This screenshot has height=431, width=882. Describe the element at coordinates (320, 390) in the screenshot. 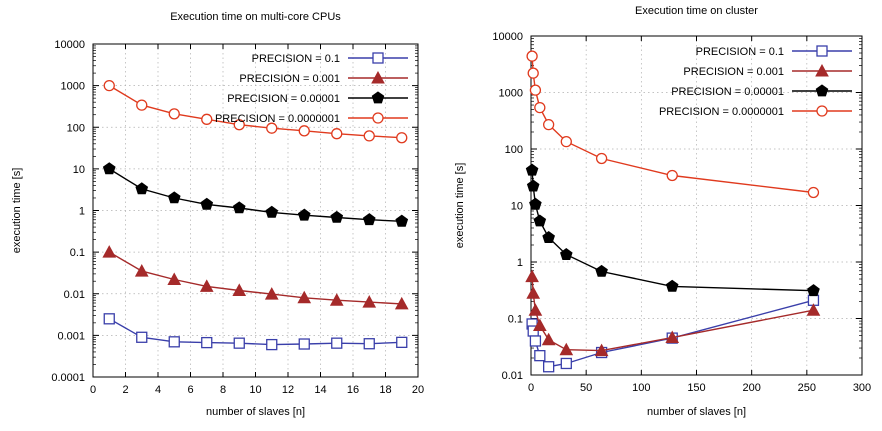

I see `x-tick-label: 14` at that location.